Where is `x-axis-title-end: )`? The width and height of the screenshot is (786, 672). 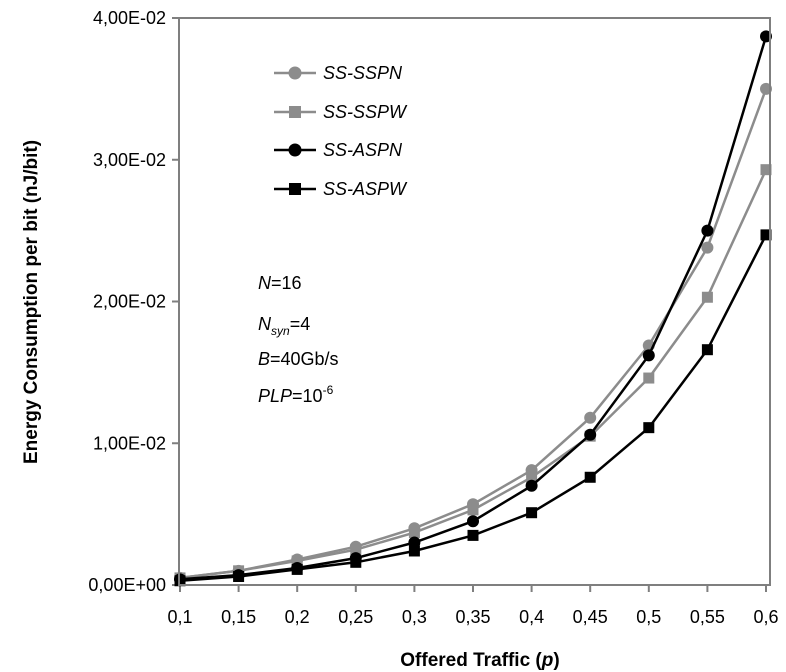 x-axis-title-end: ) is located at coordinates (556, 660).